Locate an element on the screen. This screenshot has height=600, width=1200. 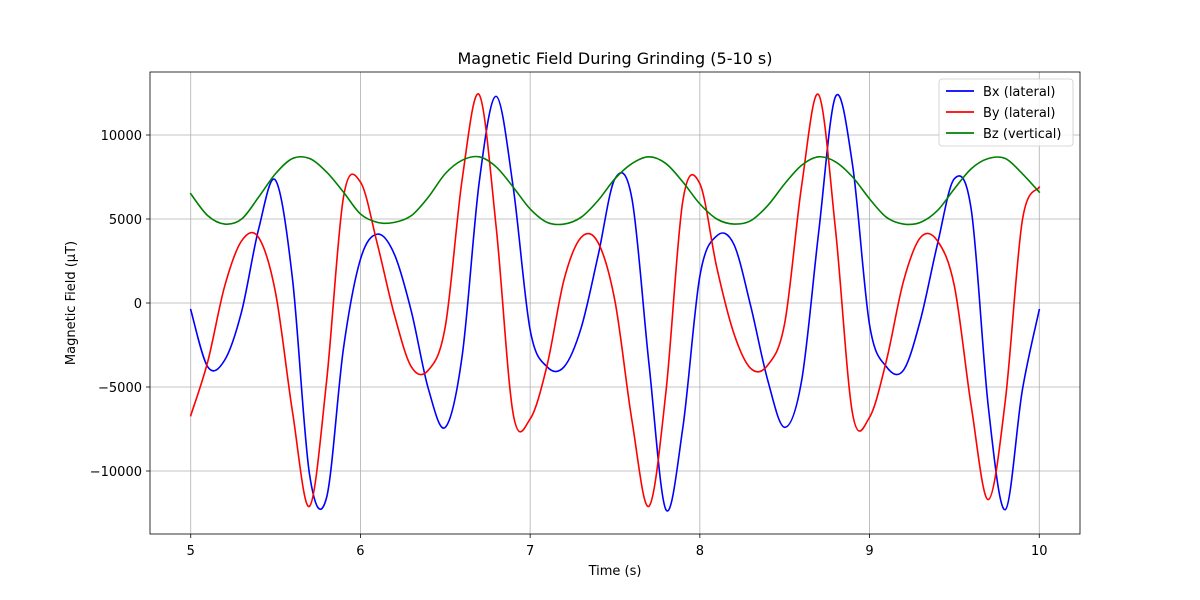
y-tick-label: 10000 is located at coordinates (121, 136).